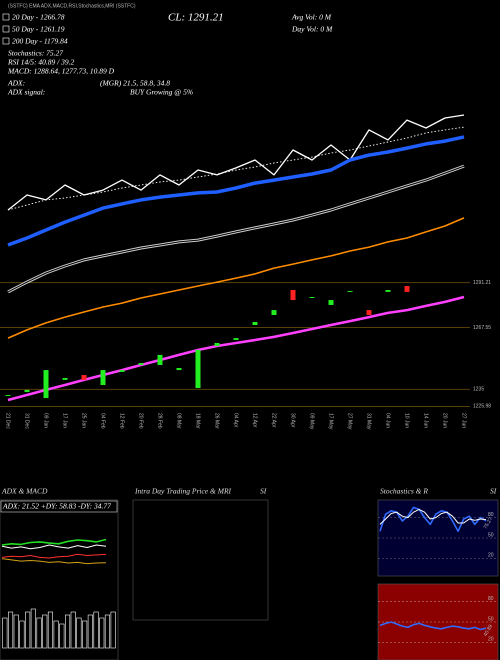 The width and height of the screenshot is (500, 660). Describe the element at coordinates (478, 390) in the screenshot. I see `y-tick-label: 1235` at that location.